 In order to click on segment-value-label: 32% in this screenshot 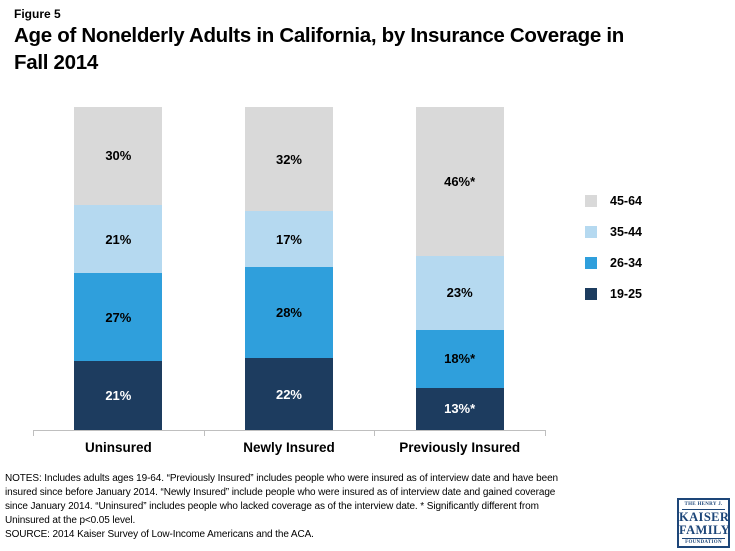, I will do `click(288, 159)`.